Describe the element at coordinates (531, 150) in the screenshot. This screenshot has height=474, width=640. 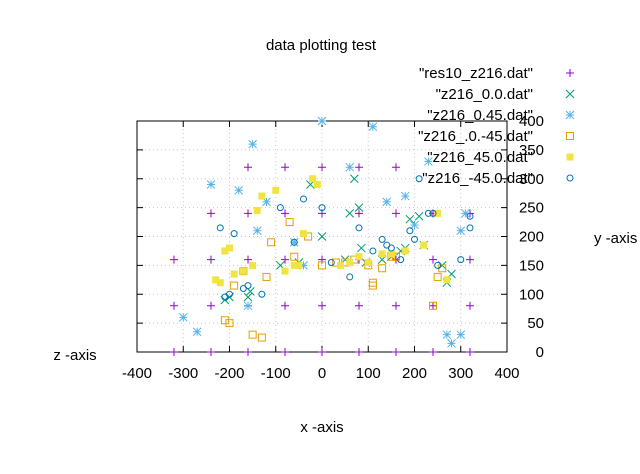
I see `y-tick-label: 350` at that location.